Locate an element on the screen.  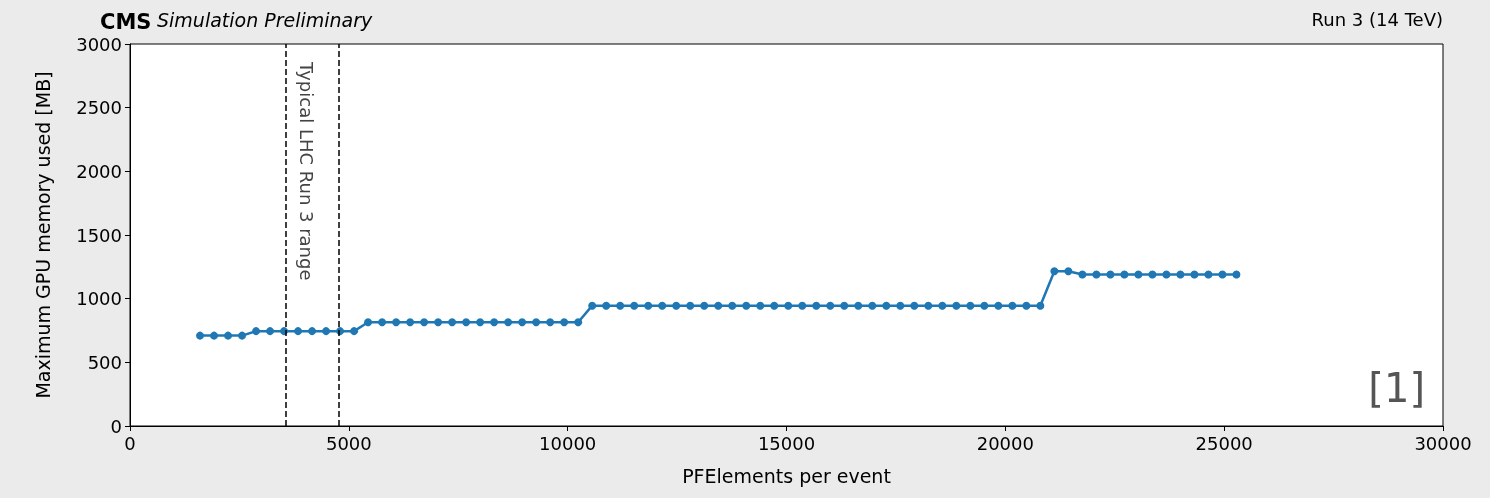
chart-subtitle: Simulation Preliminary is located at coordinates (265, 19).